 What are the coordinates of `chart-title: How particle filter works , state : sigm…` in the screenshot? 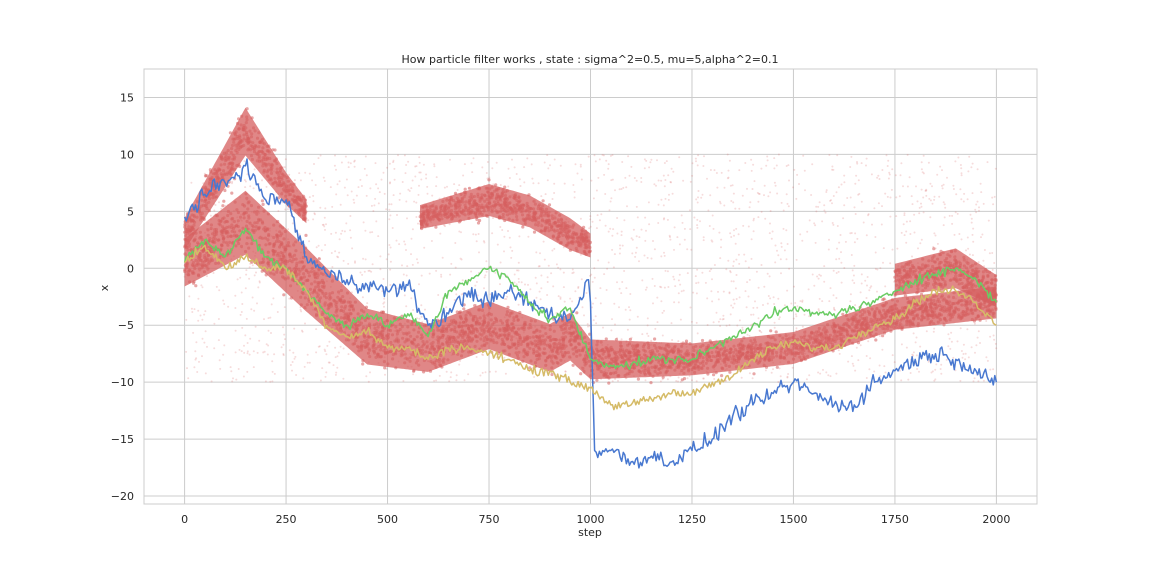 It's located at (590, 59).